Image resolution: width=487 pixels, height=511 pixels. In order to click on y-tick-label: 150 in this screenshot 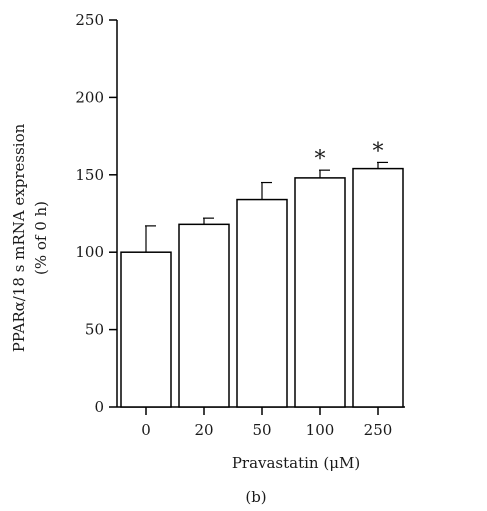, I will do `click(89, 175)`.